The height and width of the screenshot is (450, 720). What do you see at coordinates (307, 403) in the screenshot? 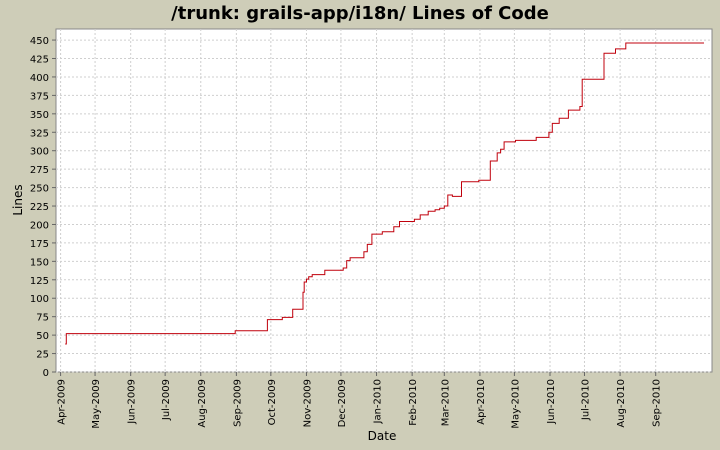
I see `x-tick-label: Nov-2009` at bounding box center [307, 403].